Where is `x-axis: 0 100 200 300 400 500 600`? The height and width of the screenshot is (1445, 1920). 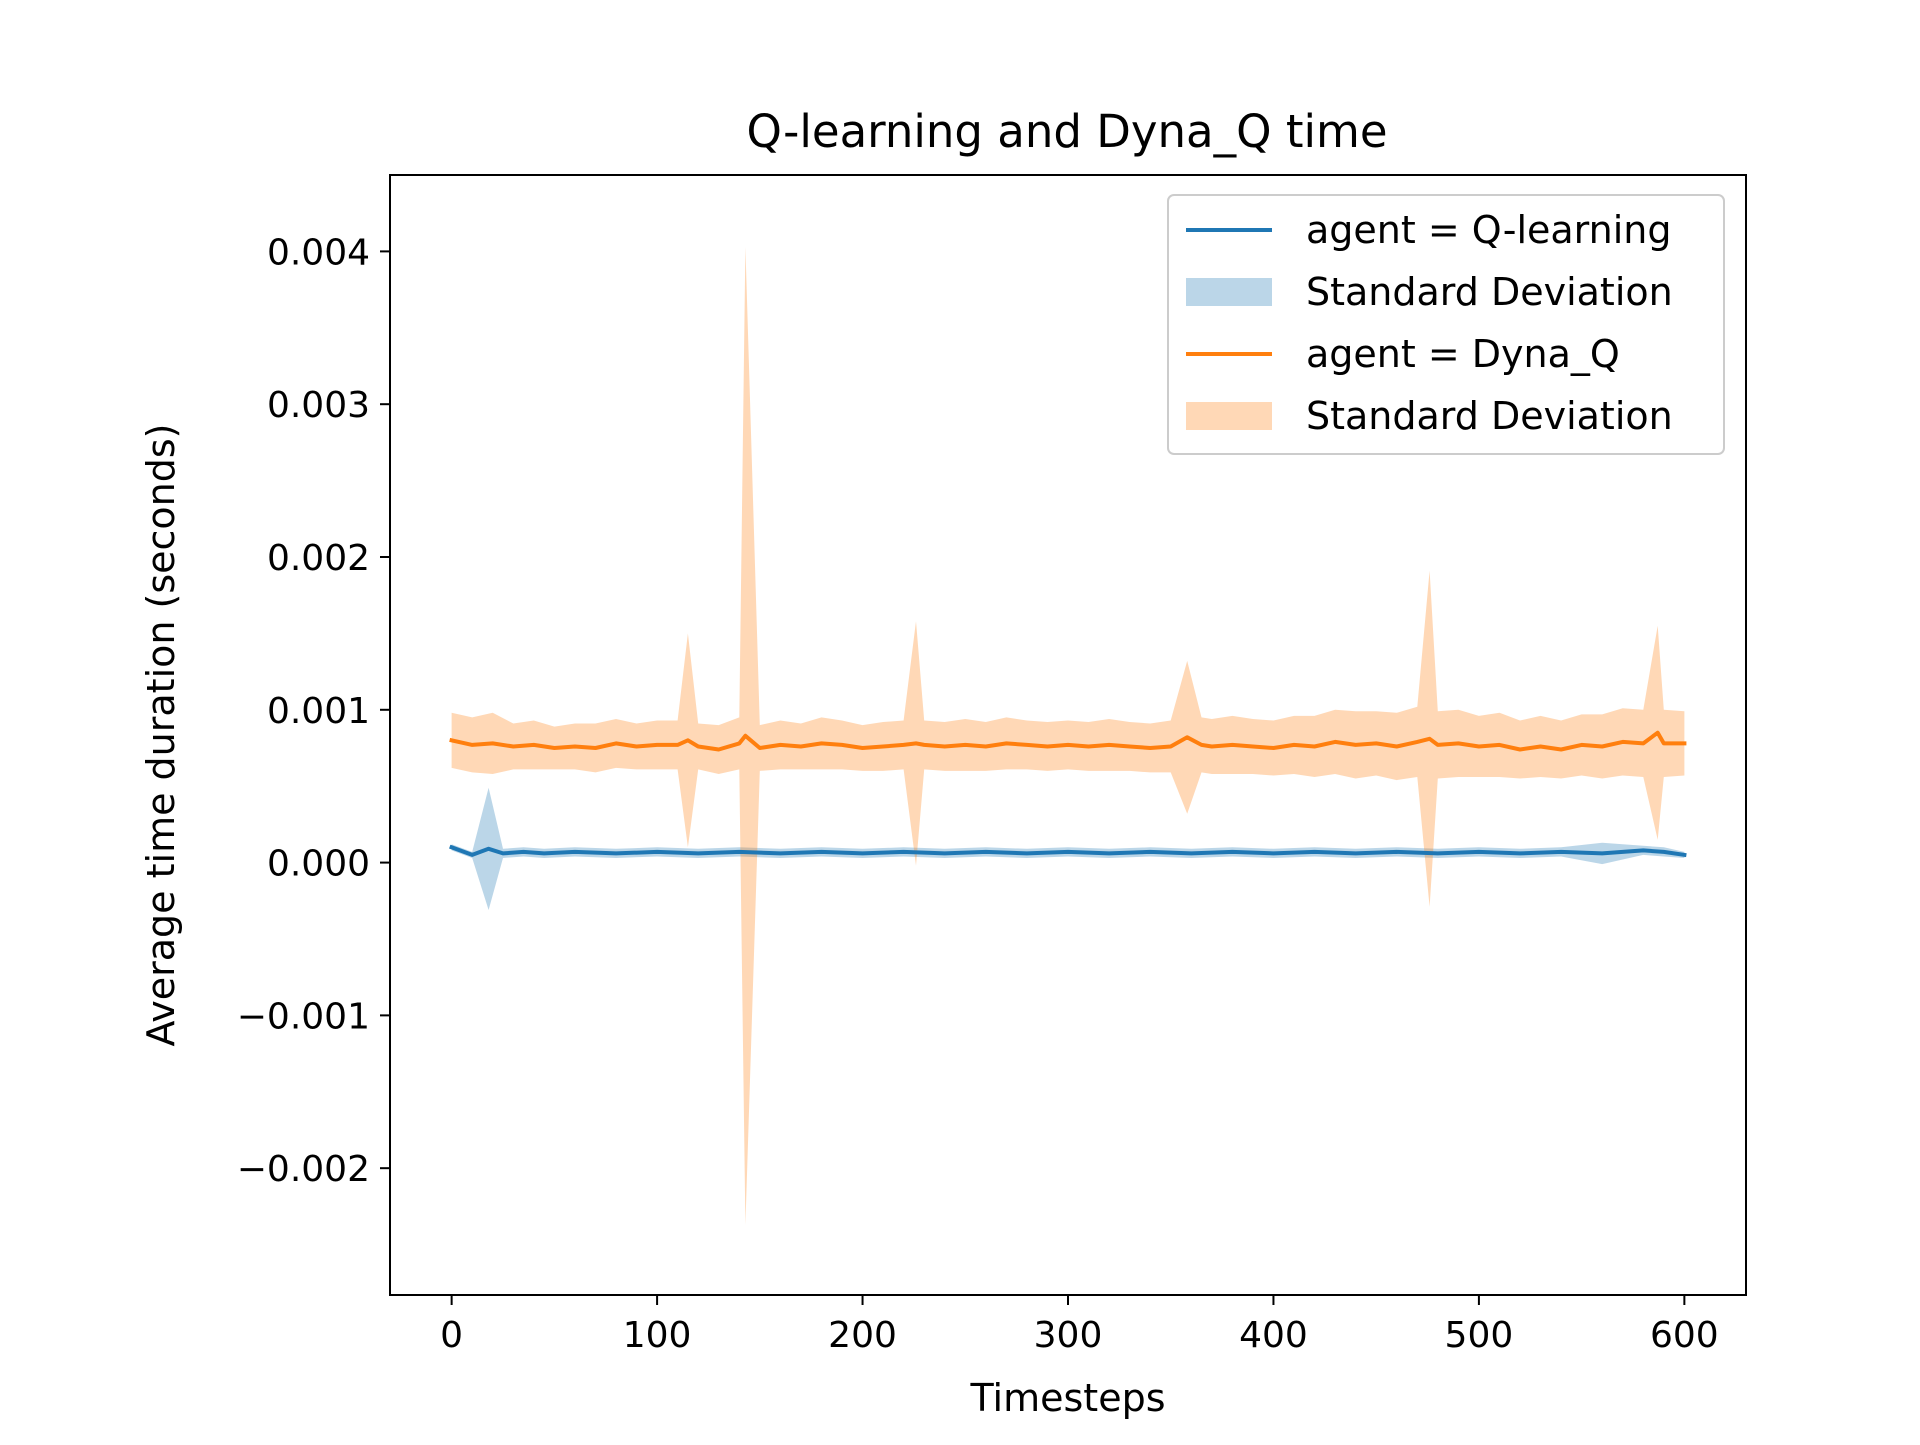
x-axis: 0 100 200 300 400 500 600 is located at coordinates (1079, 1325).